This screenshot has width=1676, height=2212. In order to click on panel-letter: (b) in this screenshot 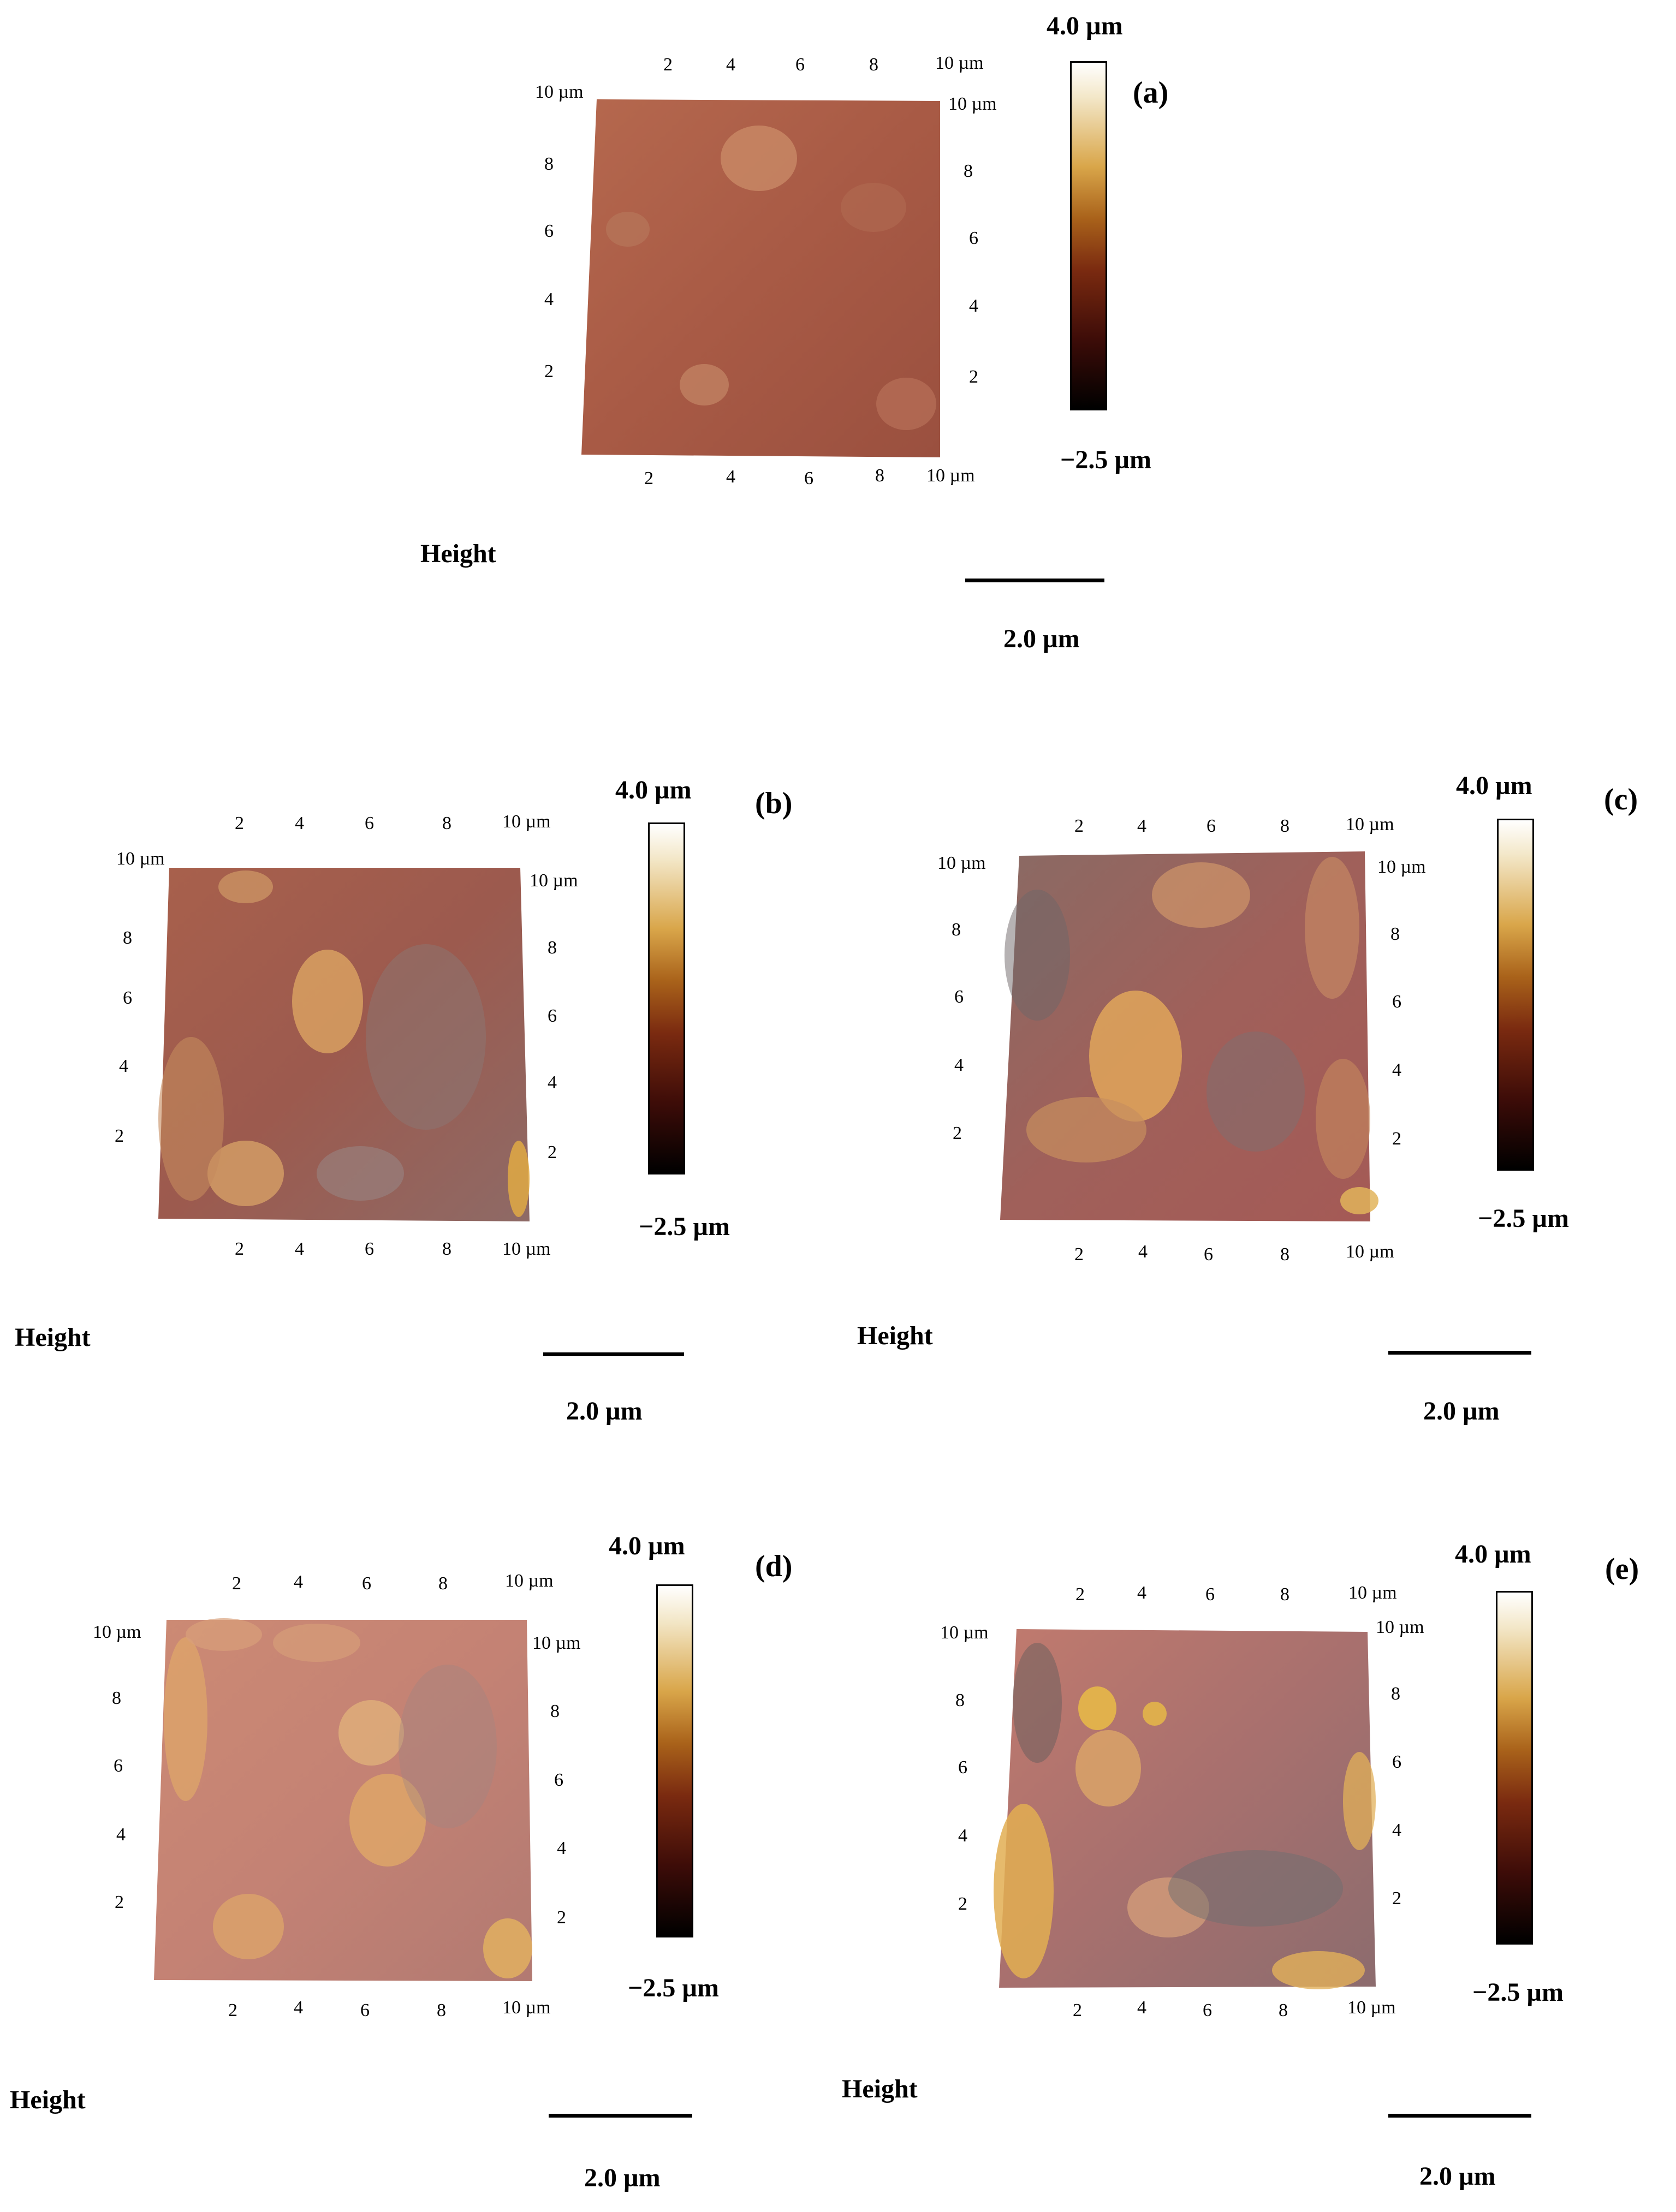, I will do `click(774, 803)`.